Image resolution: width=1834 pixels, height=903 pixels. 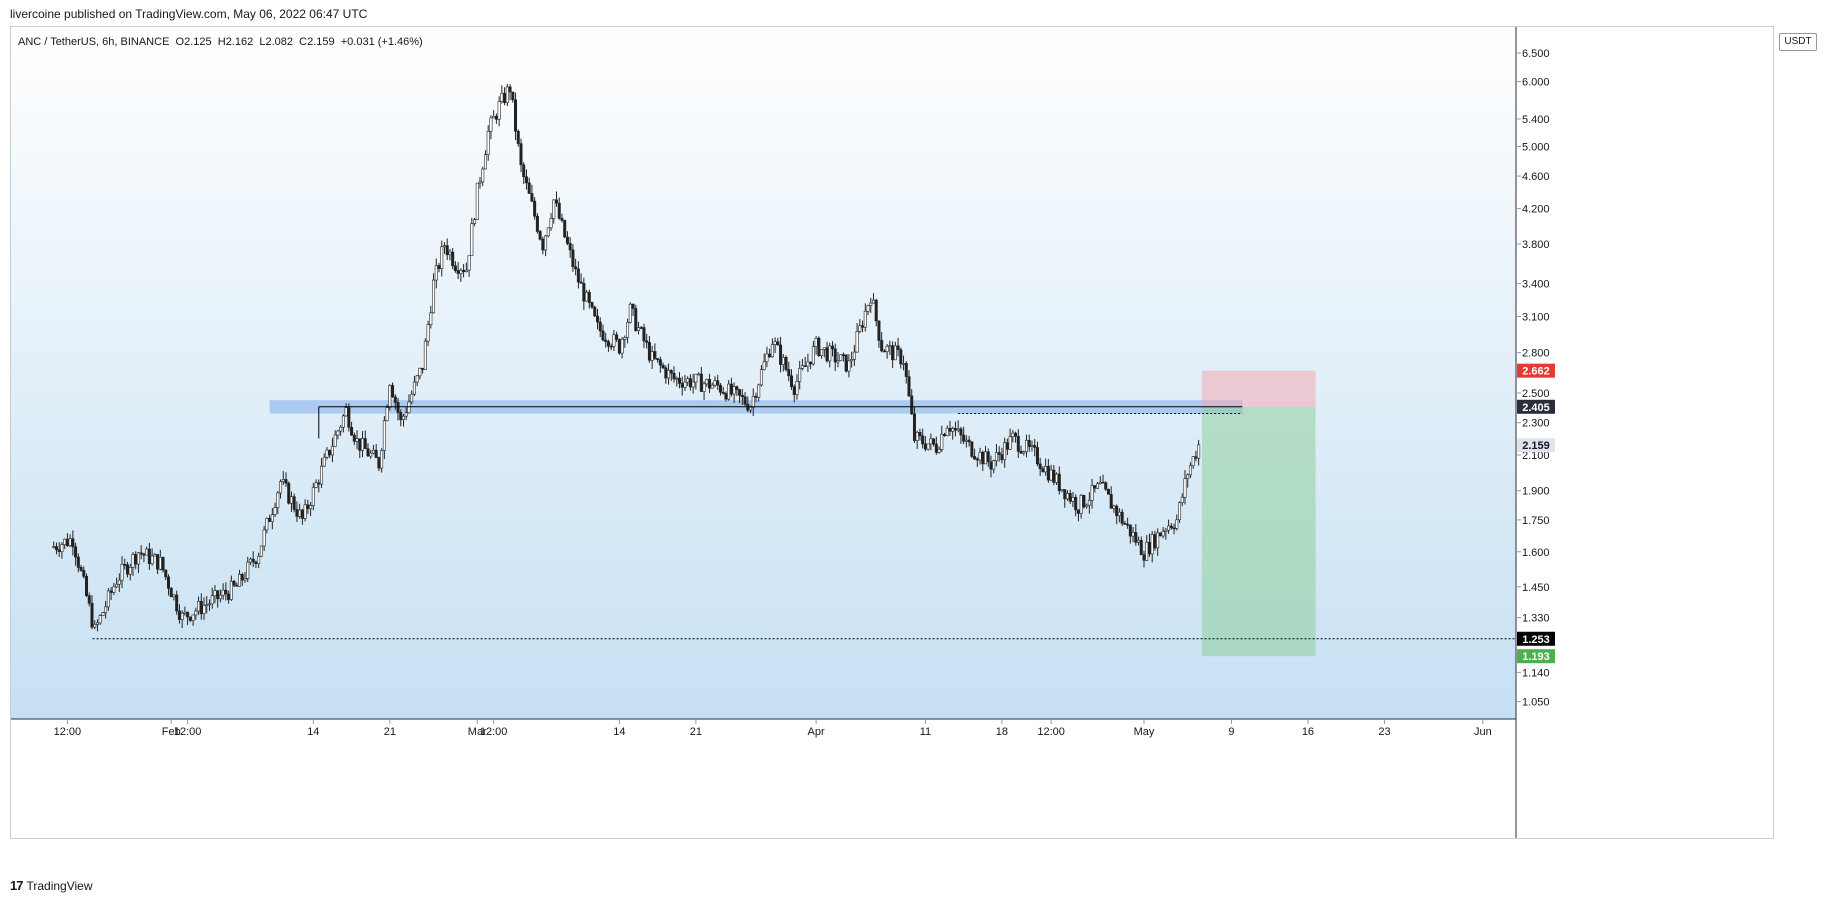 What do you see at coordinates (1536, 445) in the screenshot?
I see `current-price-badge: 2.159` at bounding box center [1536, 445].